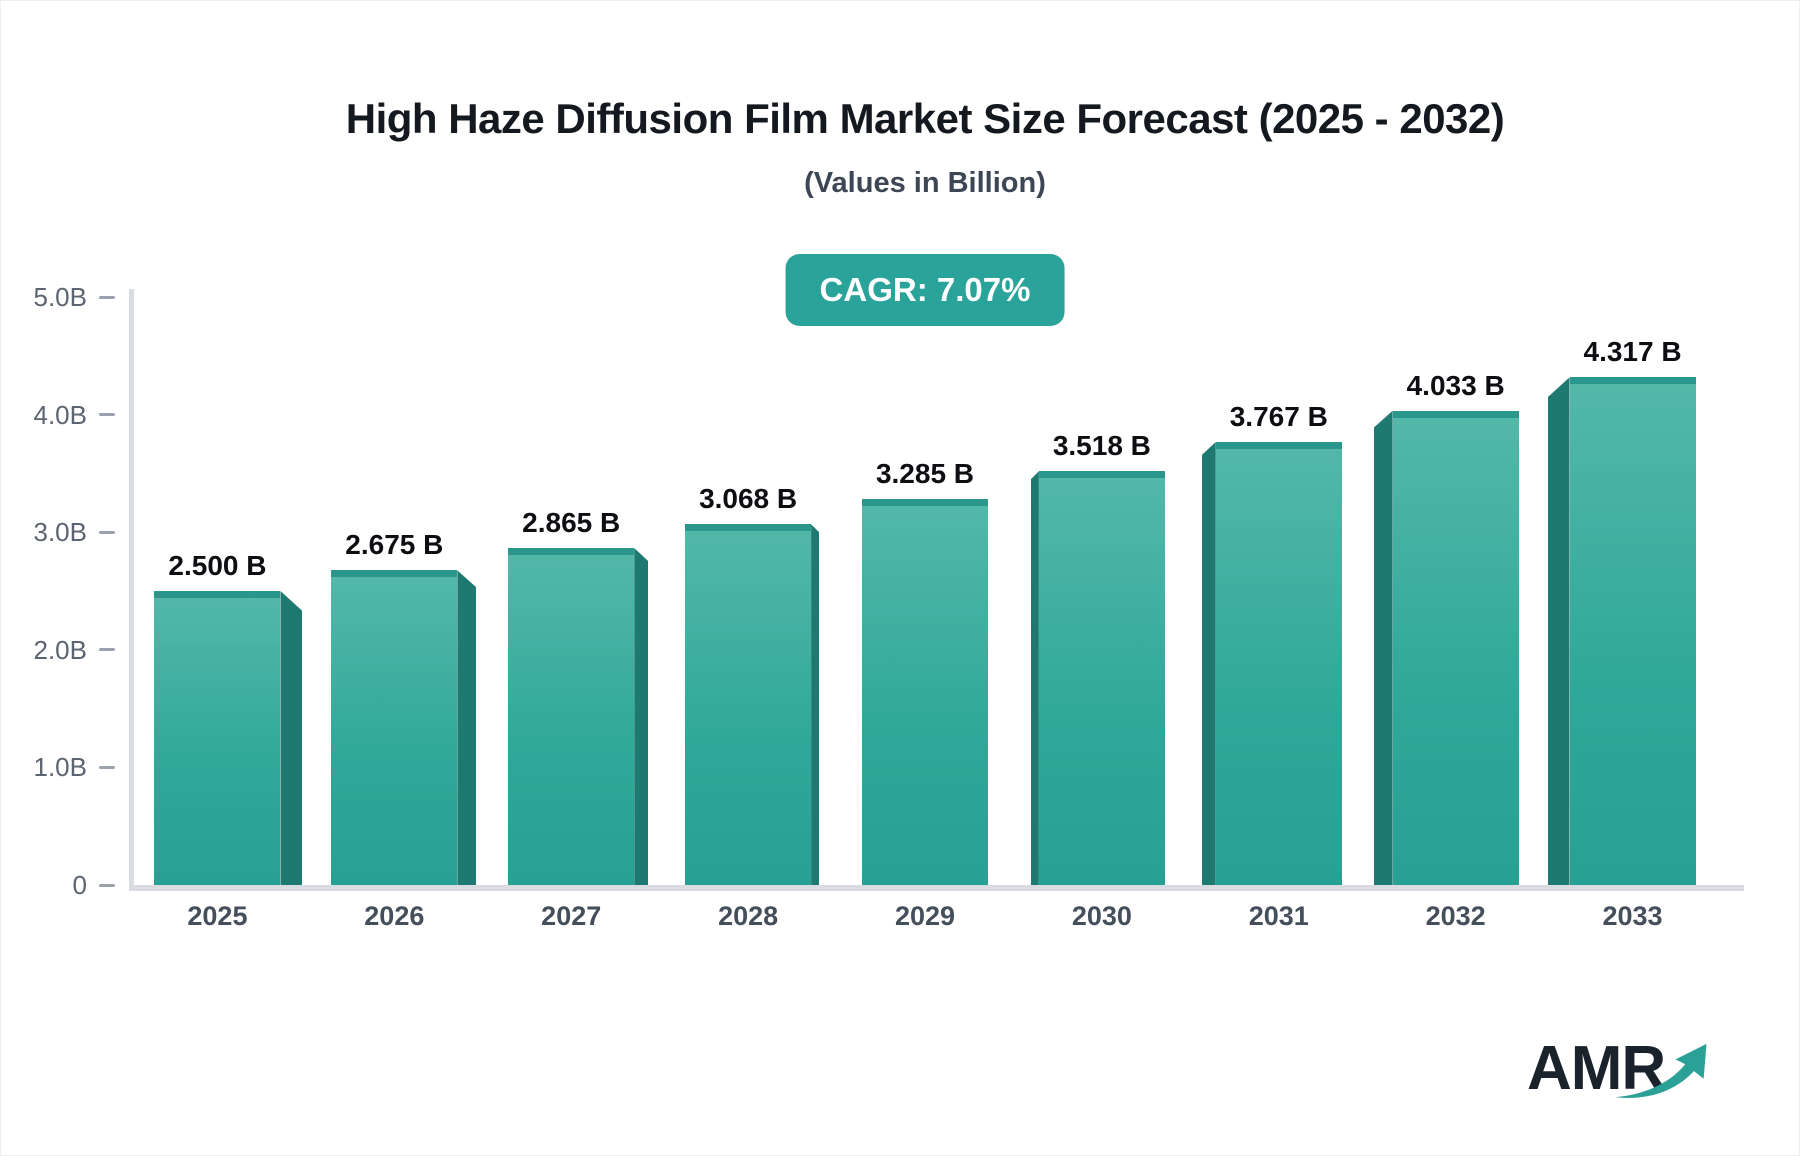  Describe the element at coordinates (131, 590) in the screenshot. I see `y-axis-line` at that location.